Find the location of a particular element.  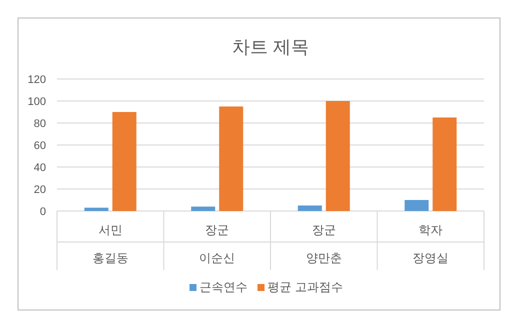

legend-label: 근속연수 is located at coordinates (224, 287).